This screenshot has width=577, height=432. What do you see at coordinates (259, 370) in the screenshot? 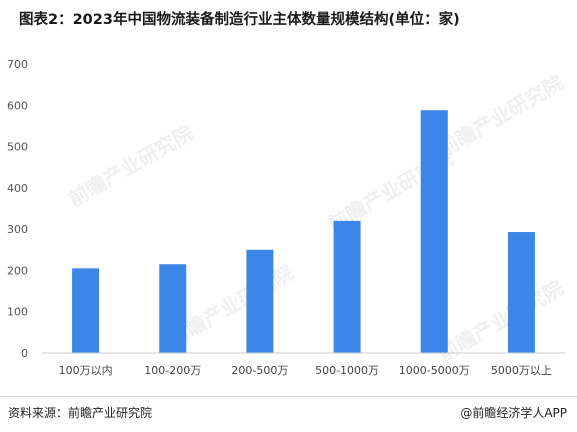
I see `x-tick-label: 200-500万` at bounding box center [259, 370].